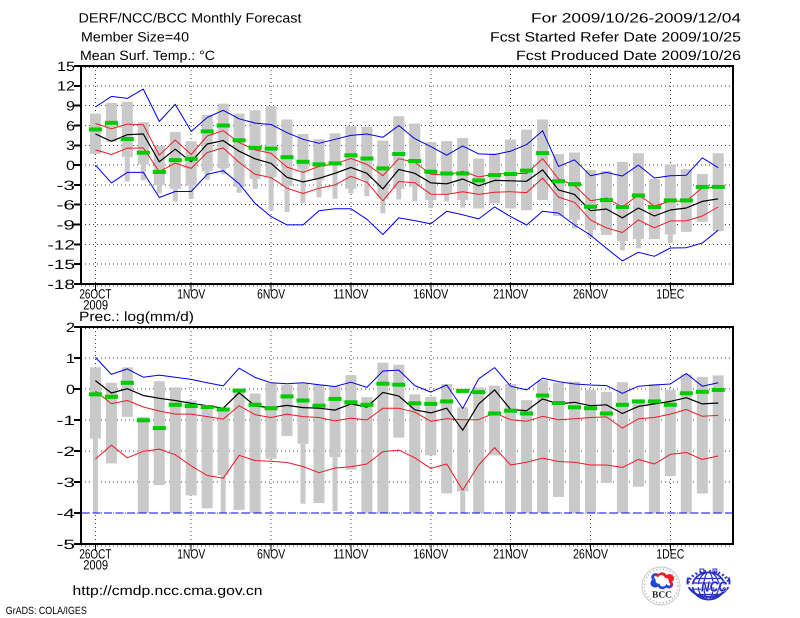 The height and width of the screenshot is (618, 800). Describe the element at coordinates (628, 55) in the screenshot. I see `svg-text: Fcst Produced Date 2009/10/26` at that location.